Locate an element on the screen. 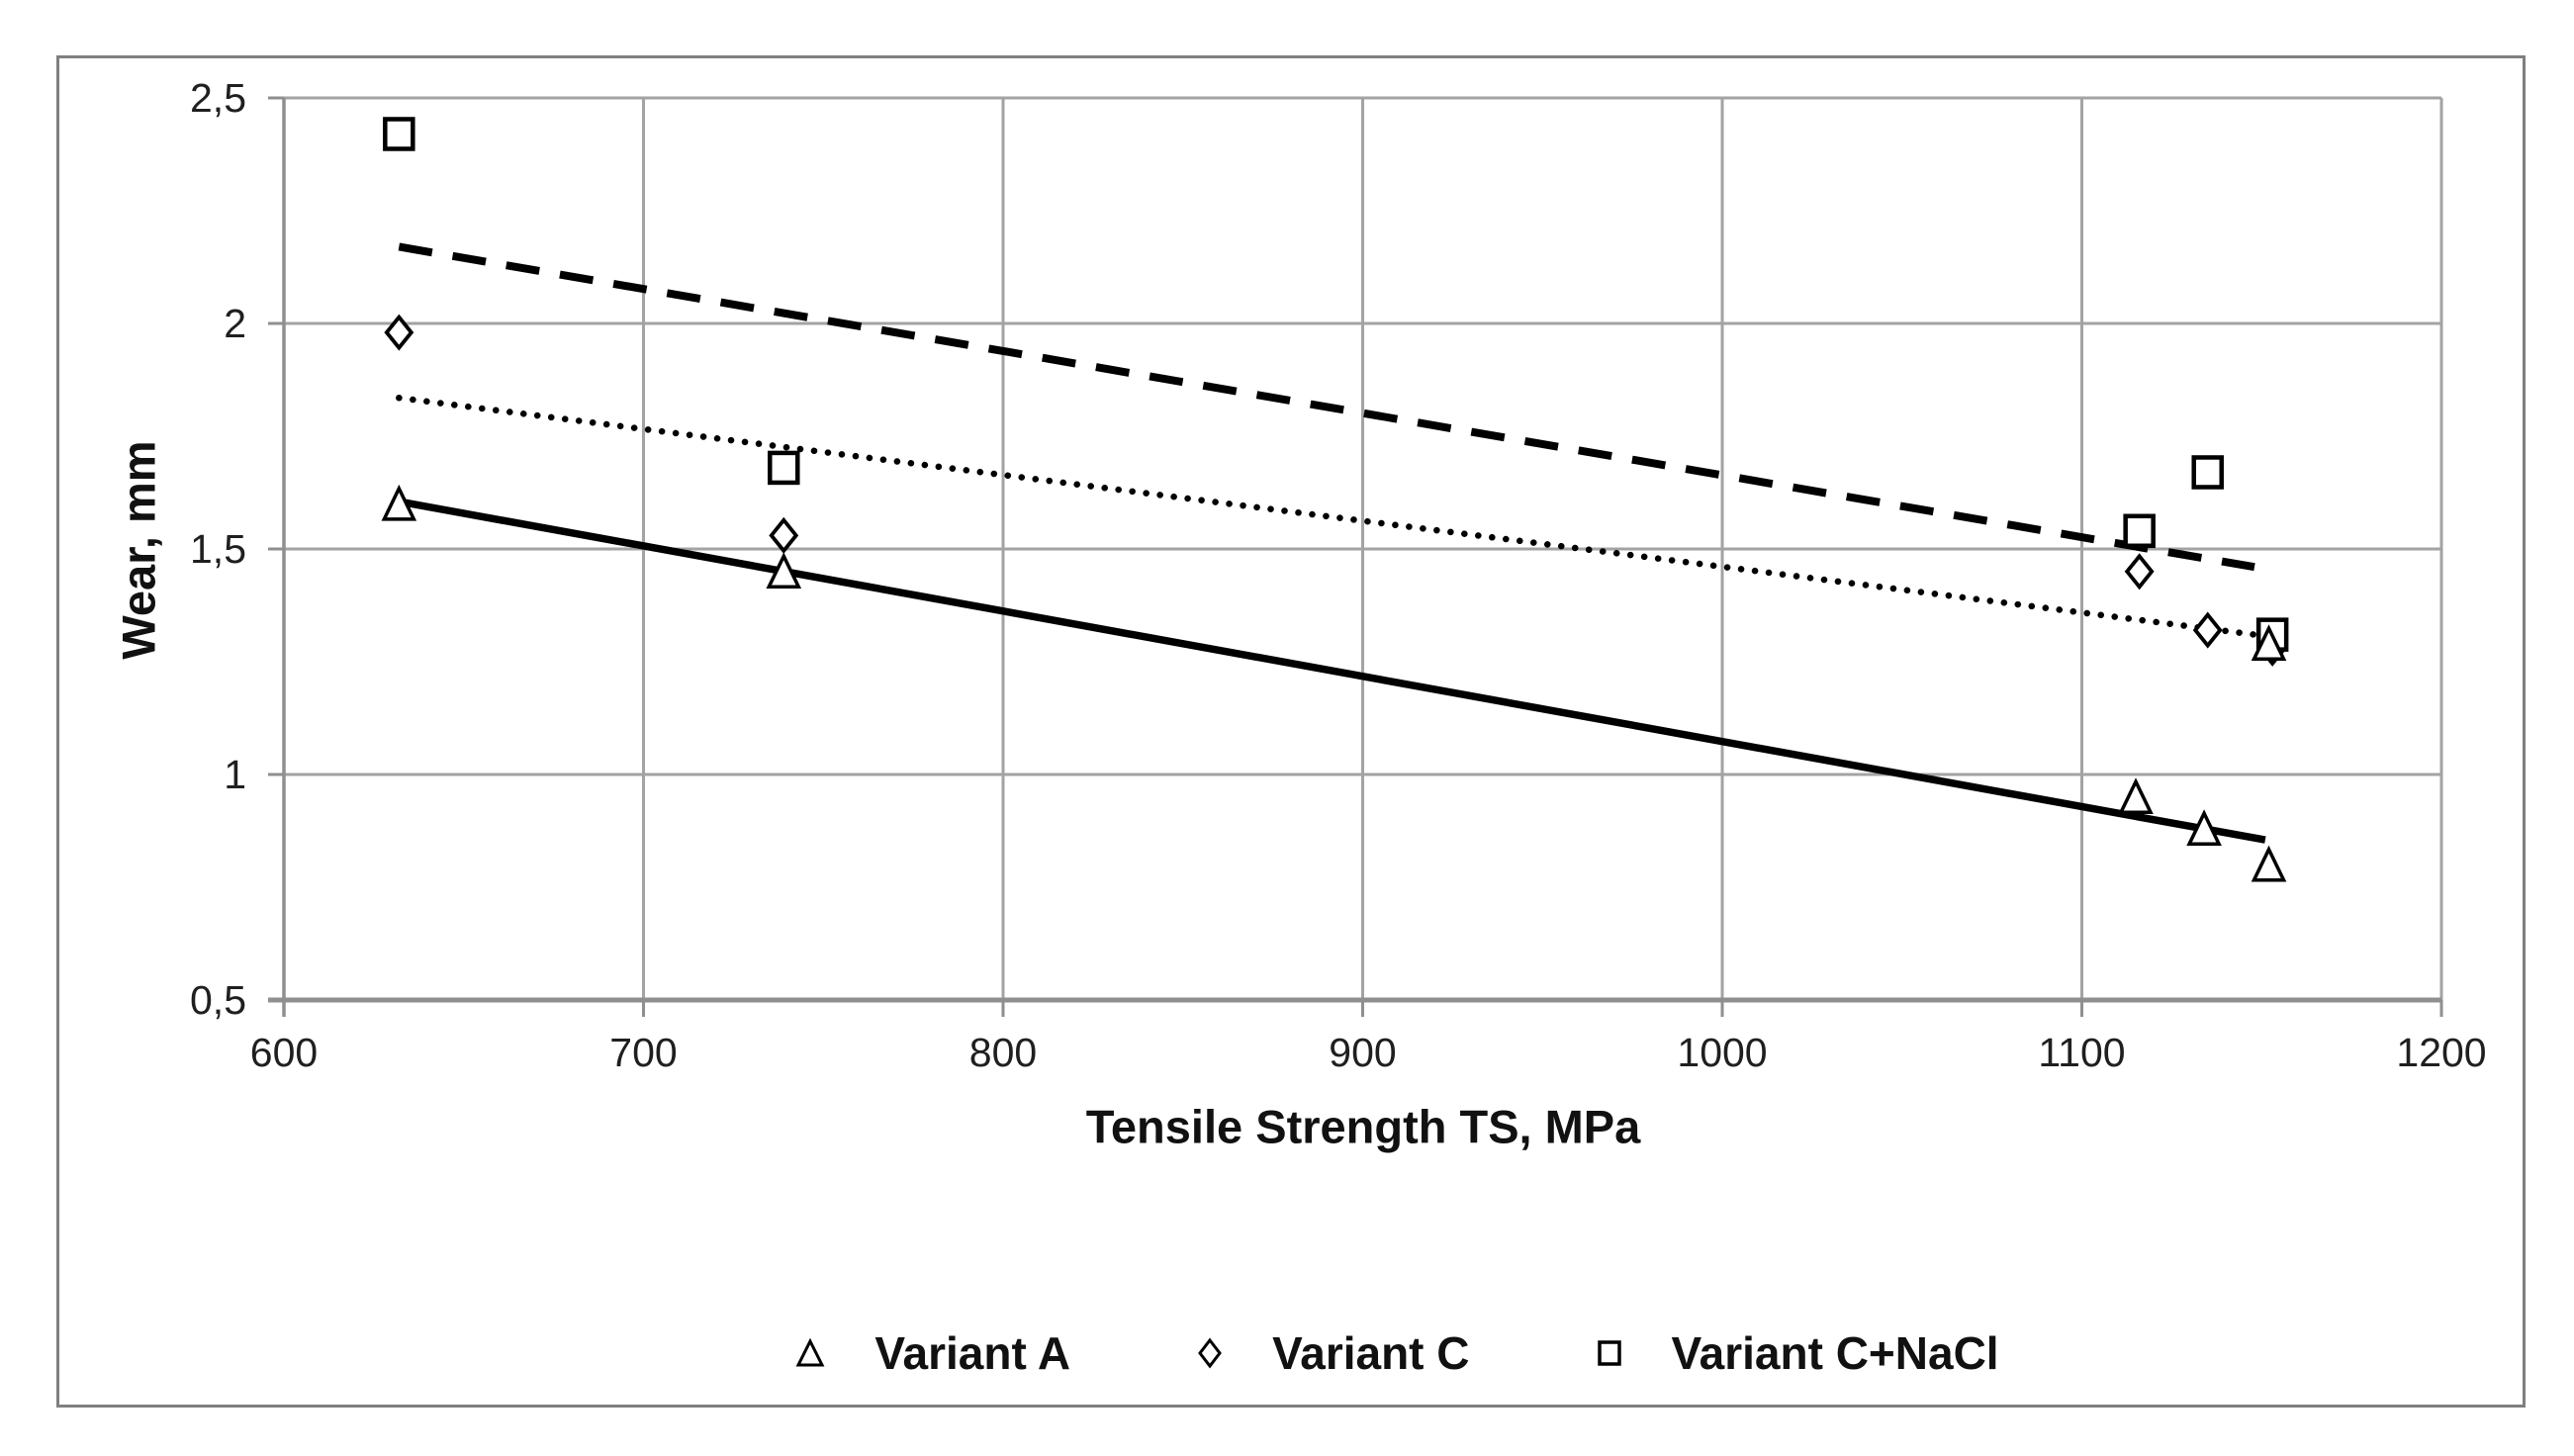 This screenshot has height=1456, width=2574. x-tick-label: 1000 is located at coordinates (1722, 1052).